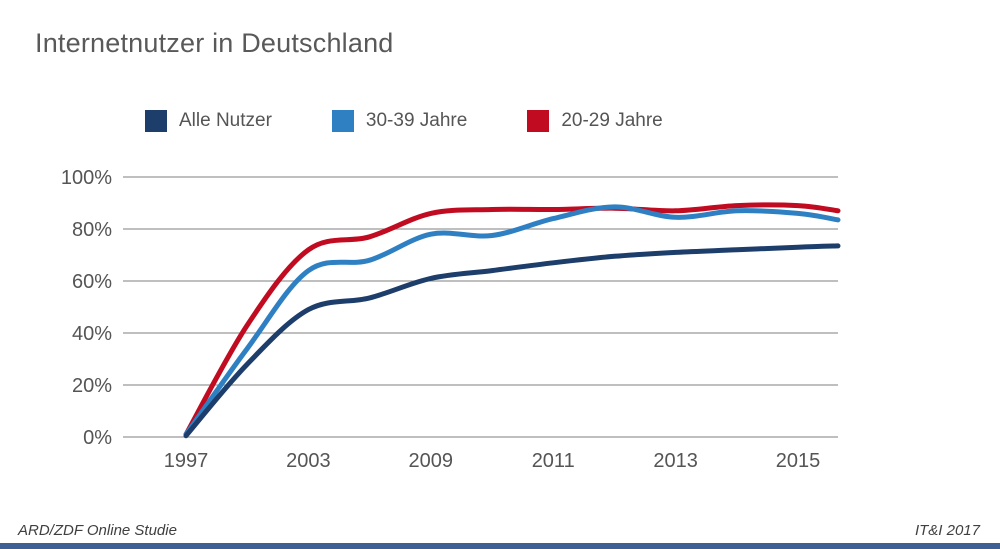 The width and height of the screenshot is (1000, 549). What do you see at coordinates (97, 530) in the screenshot?
I see `footer-source: ARD/ZDF Online Studie` at bounding box center [97, 530].